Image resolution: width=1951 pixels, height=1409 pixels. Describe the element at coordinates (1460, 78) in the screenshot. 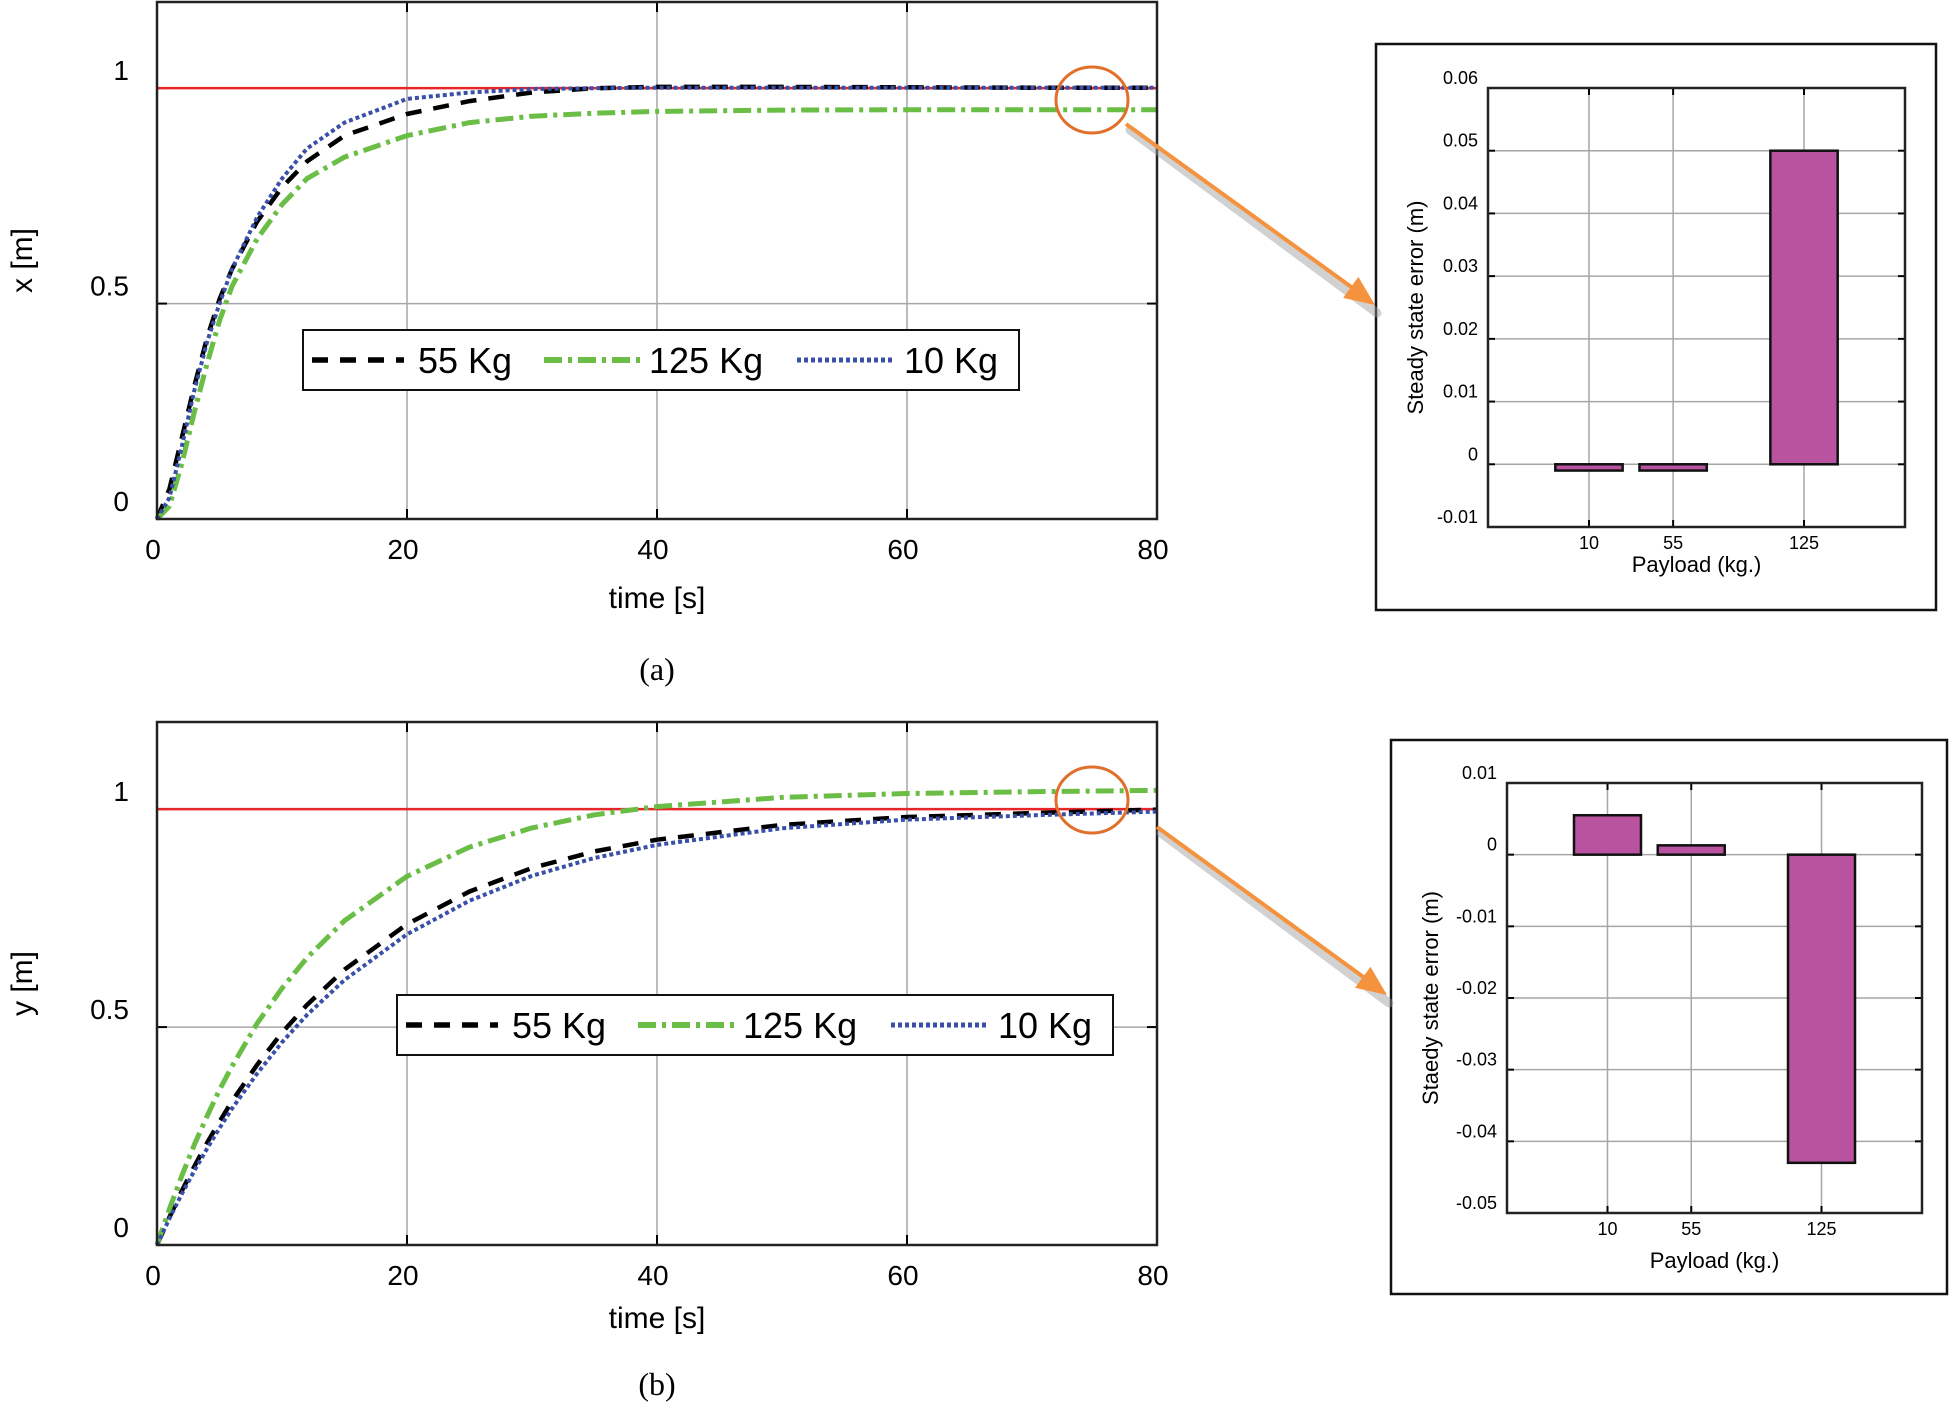

I see `y-tick-label: 0.06` at that location.